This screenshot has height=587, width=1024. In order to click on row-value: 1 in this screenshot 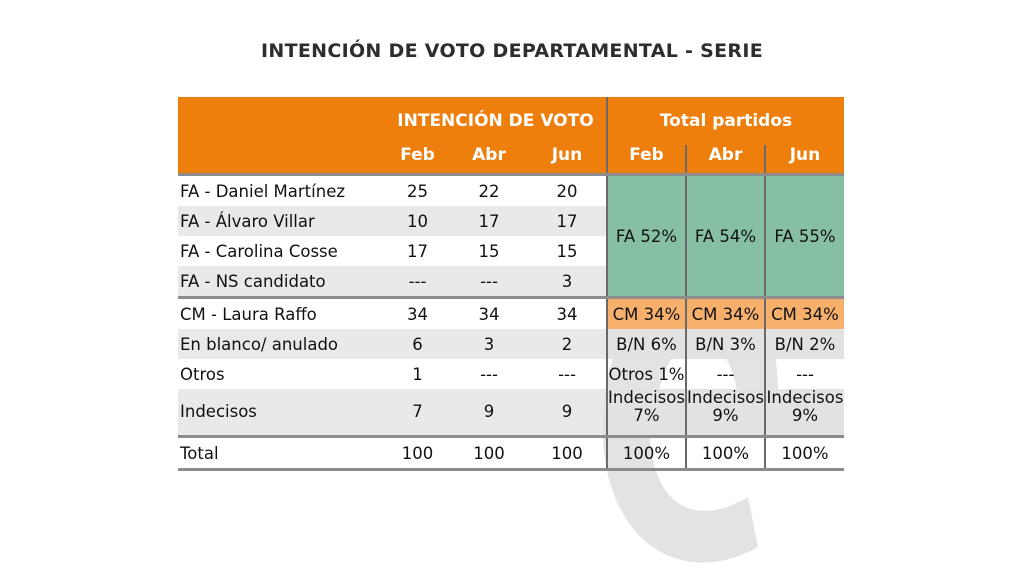, I will do `click(417, 374)`.